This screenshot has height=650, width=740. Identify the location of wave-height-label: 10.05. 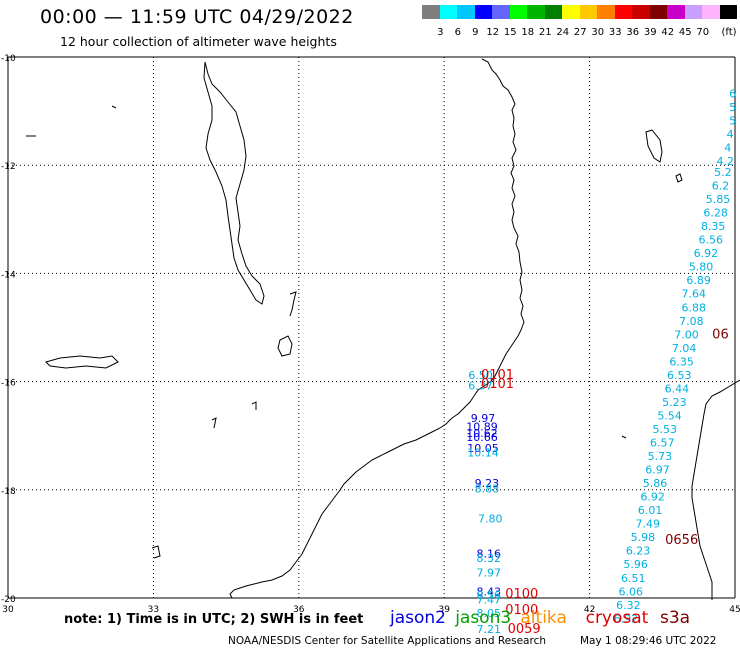
(483, 448).